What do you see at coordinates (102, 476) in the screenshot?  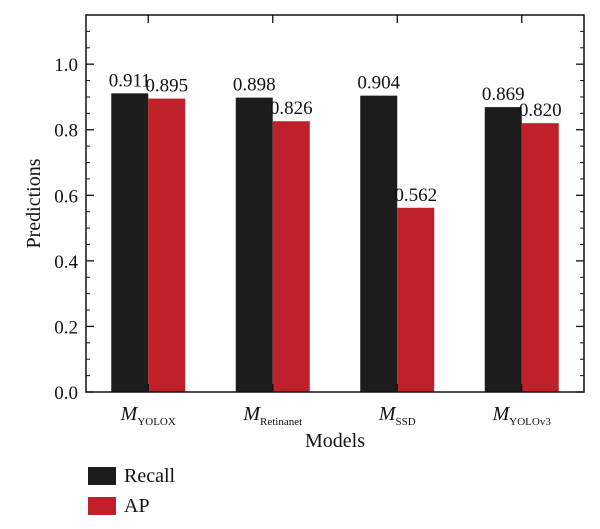 I see `legend-swatch-recall` at bounding box center [102, 476].